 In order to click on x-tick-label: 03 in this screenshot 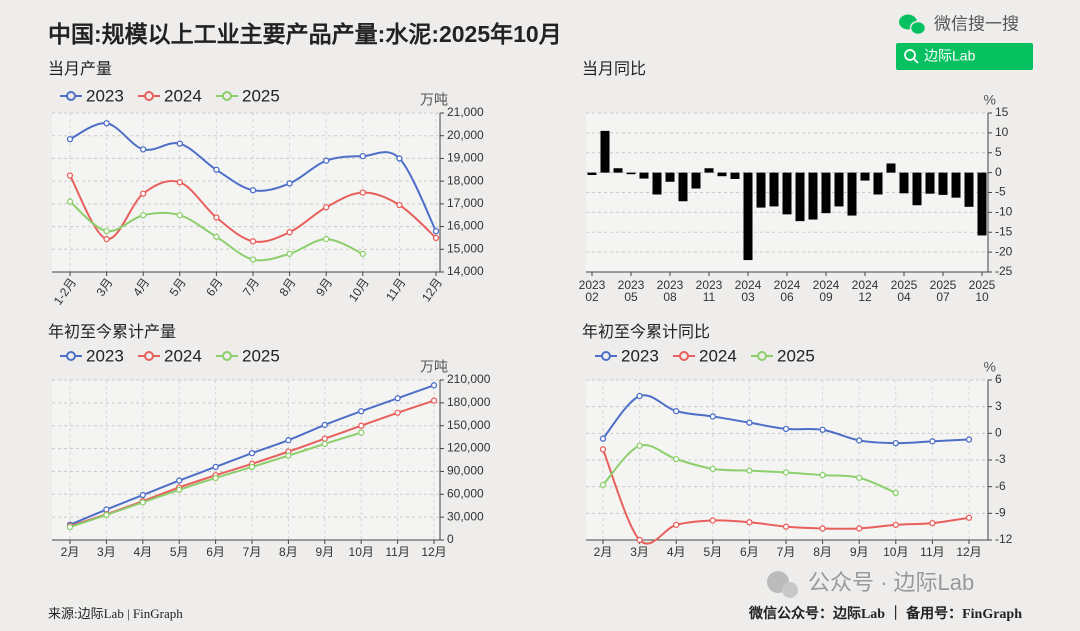, I will do `click(748, 297)`.